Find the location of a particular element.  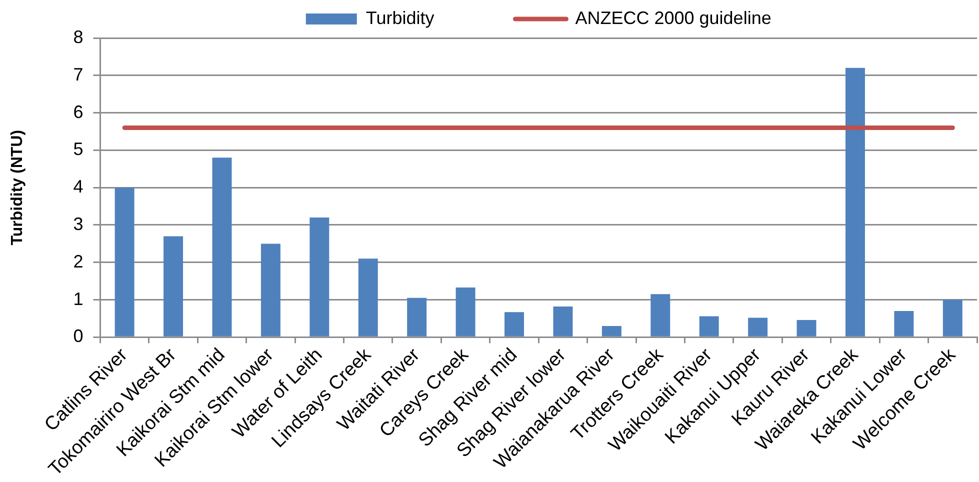

y-tick-label: 3 is located at coordinates (78, 224).